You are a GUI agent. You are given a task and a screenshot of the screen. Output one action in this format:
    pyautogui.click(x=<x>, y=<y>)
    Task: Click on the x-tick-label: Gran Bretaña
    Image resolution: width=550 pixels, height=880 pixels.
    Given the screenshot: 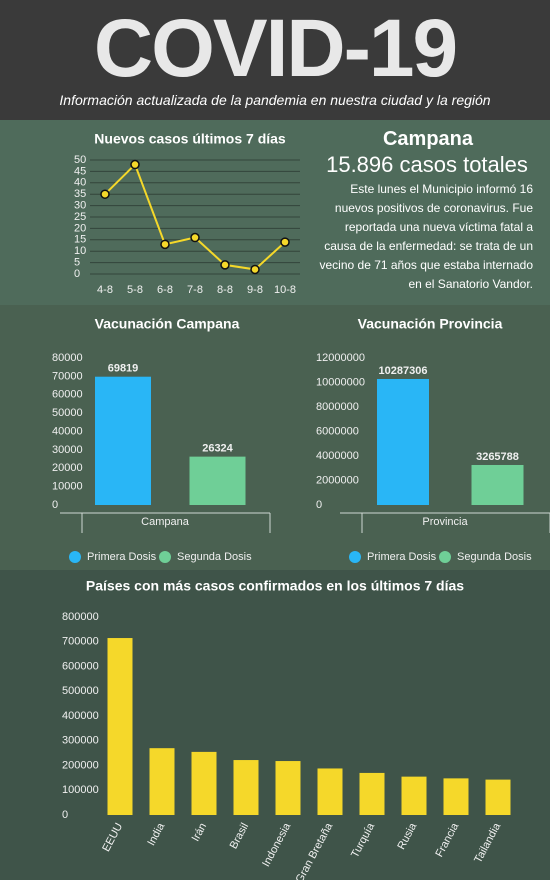 What is the action you would take?
    pyautogui.click(x=315, y=850)
    